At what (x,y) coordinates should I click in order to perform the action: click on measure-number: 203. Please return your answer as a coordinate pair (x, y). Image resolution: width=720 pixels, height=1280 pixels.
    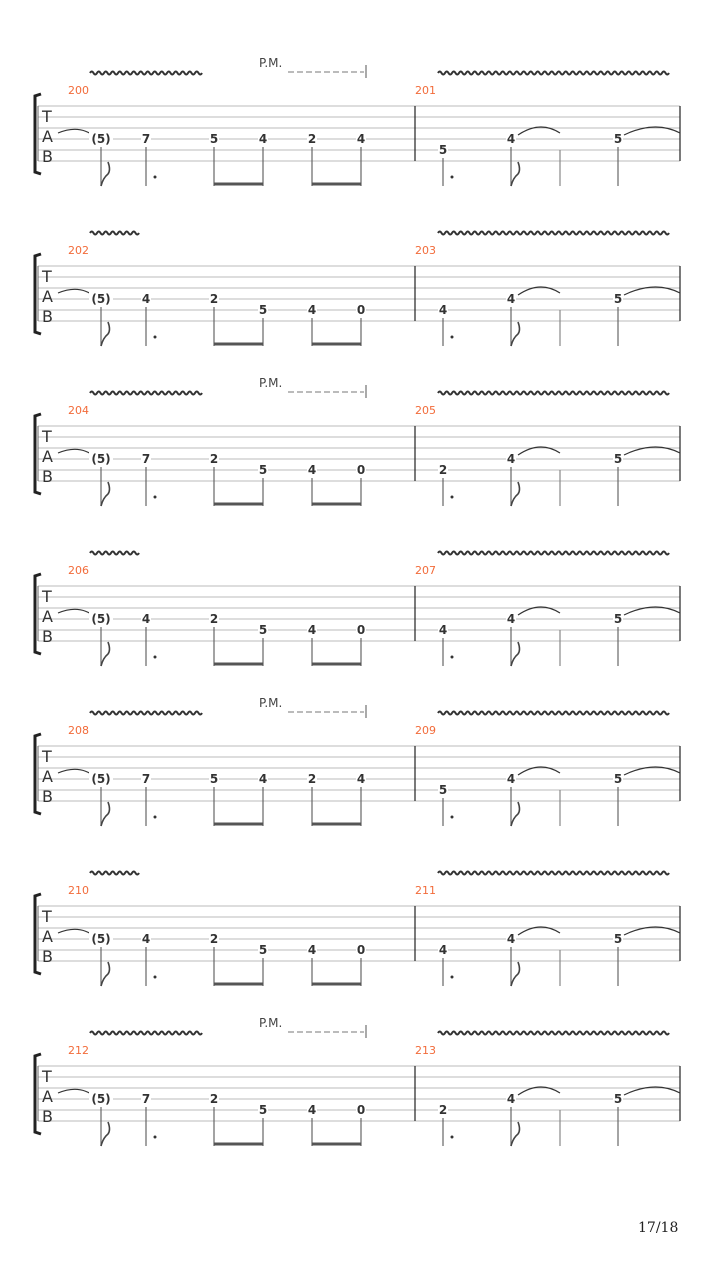
    Looking at the image, I should click on (425, 250).